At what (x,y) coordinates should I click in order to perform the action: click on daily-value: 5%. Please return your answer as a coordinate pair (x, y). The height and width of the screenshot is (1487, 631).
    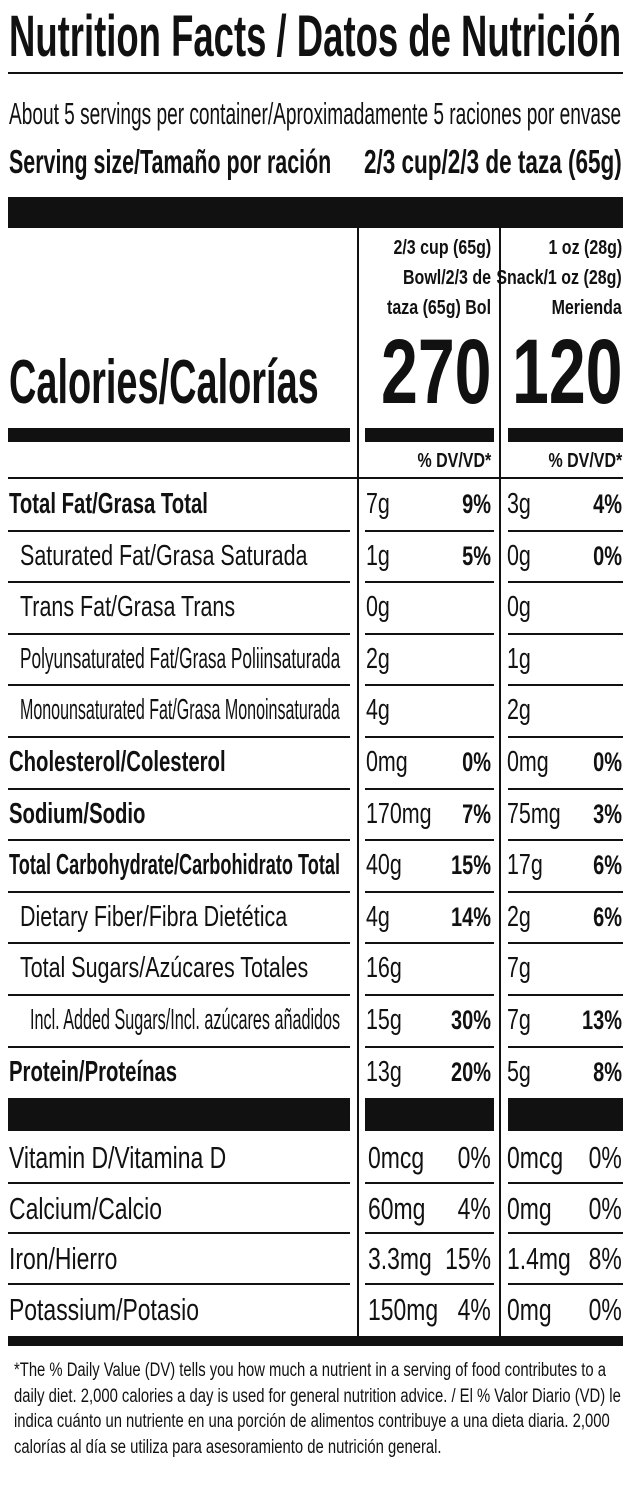
    Looking at the image, I should click on (476, 555).